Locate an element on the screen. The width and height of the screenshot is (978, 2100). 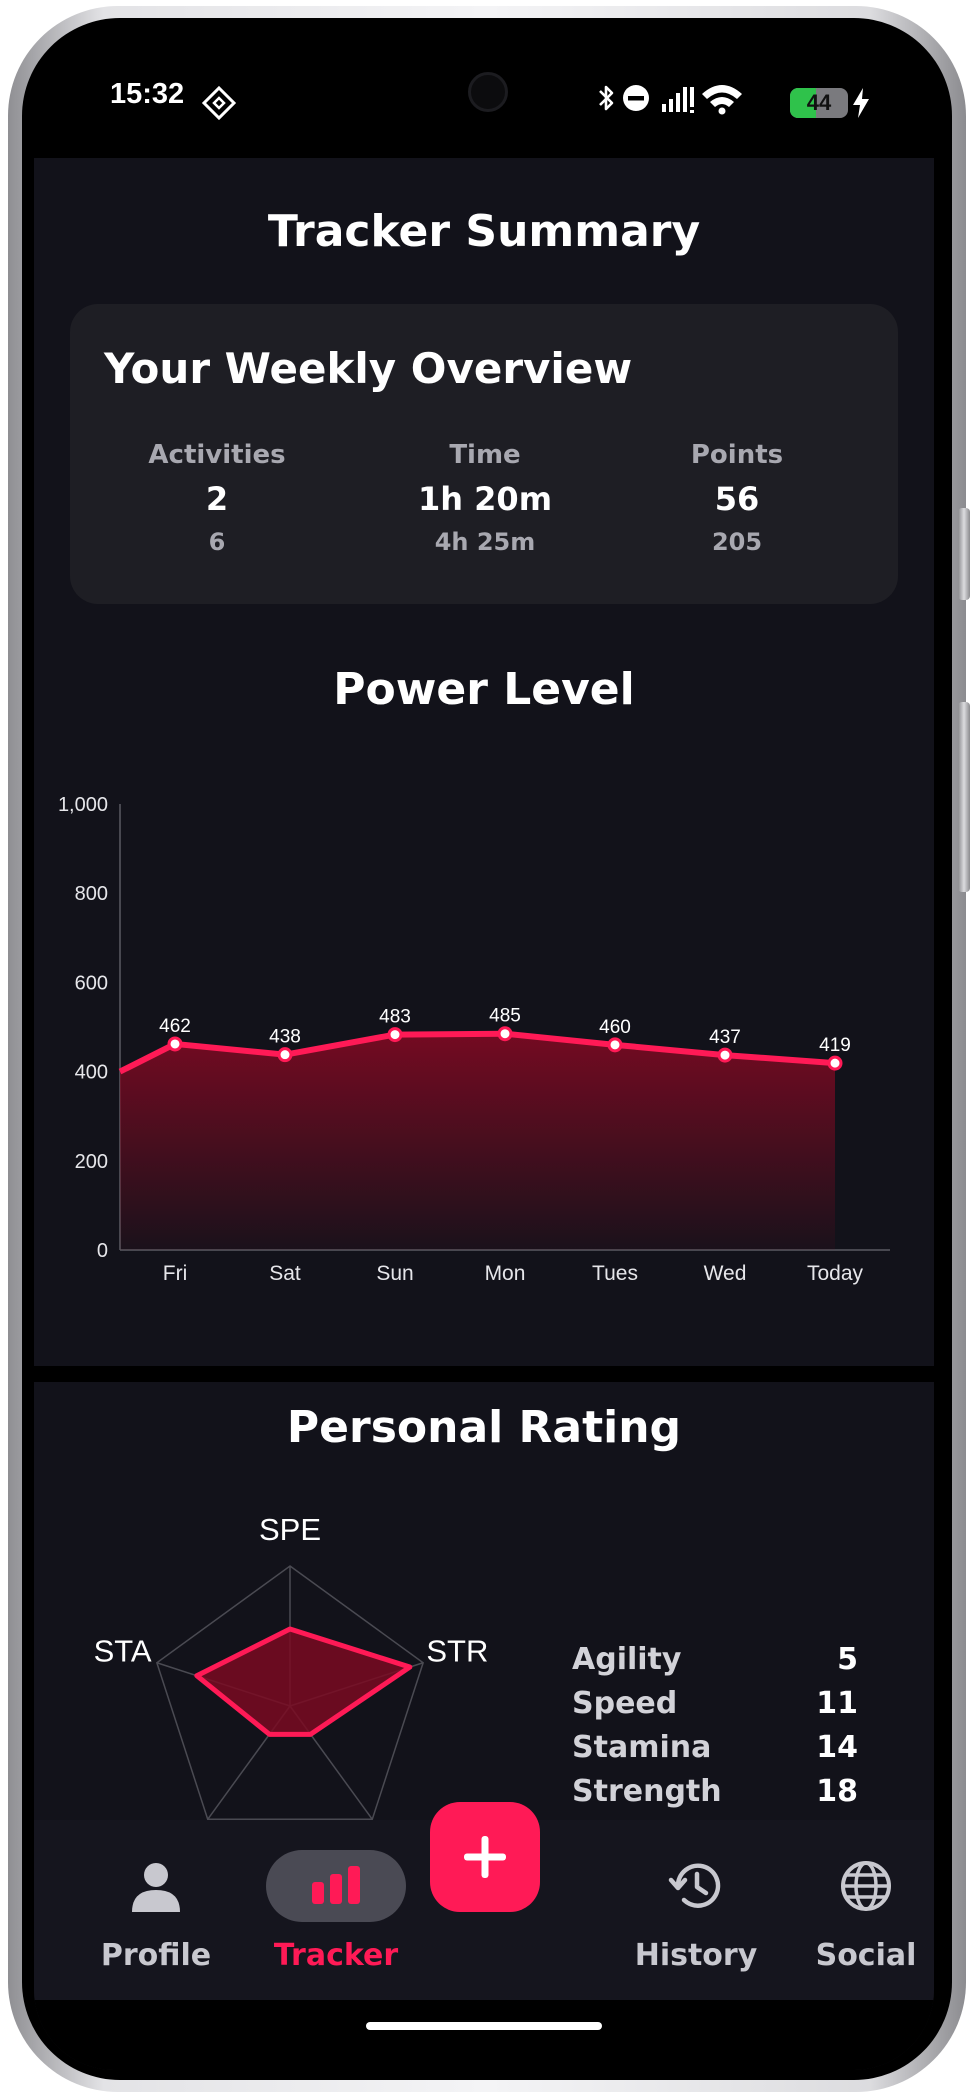
stat-label: Points is located at coordinates (737, 455).